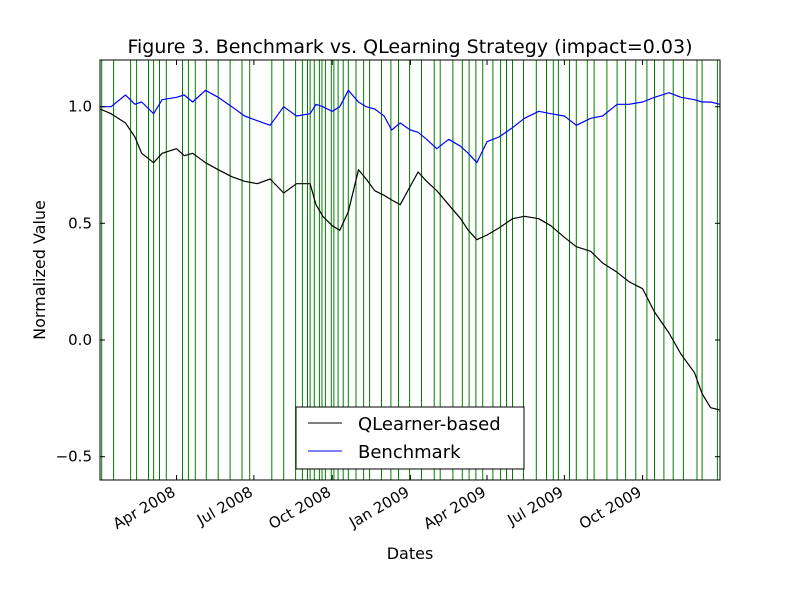 Image resolution: width=800 pixels, height=600 pixels. What do you see at coordinates (80, 107) in the screenshot?
I see `y-tick-label: 1.0` at bounding box center [80, 107].